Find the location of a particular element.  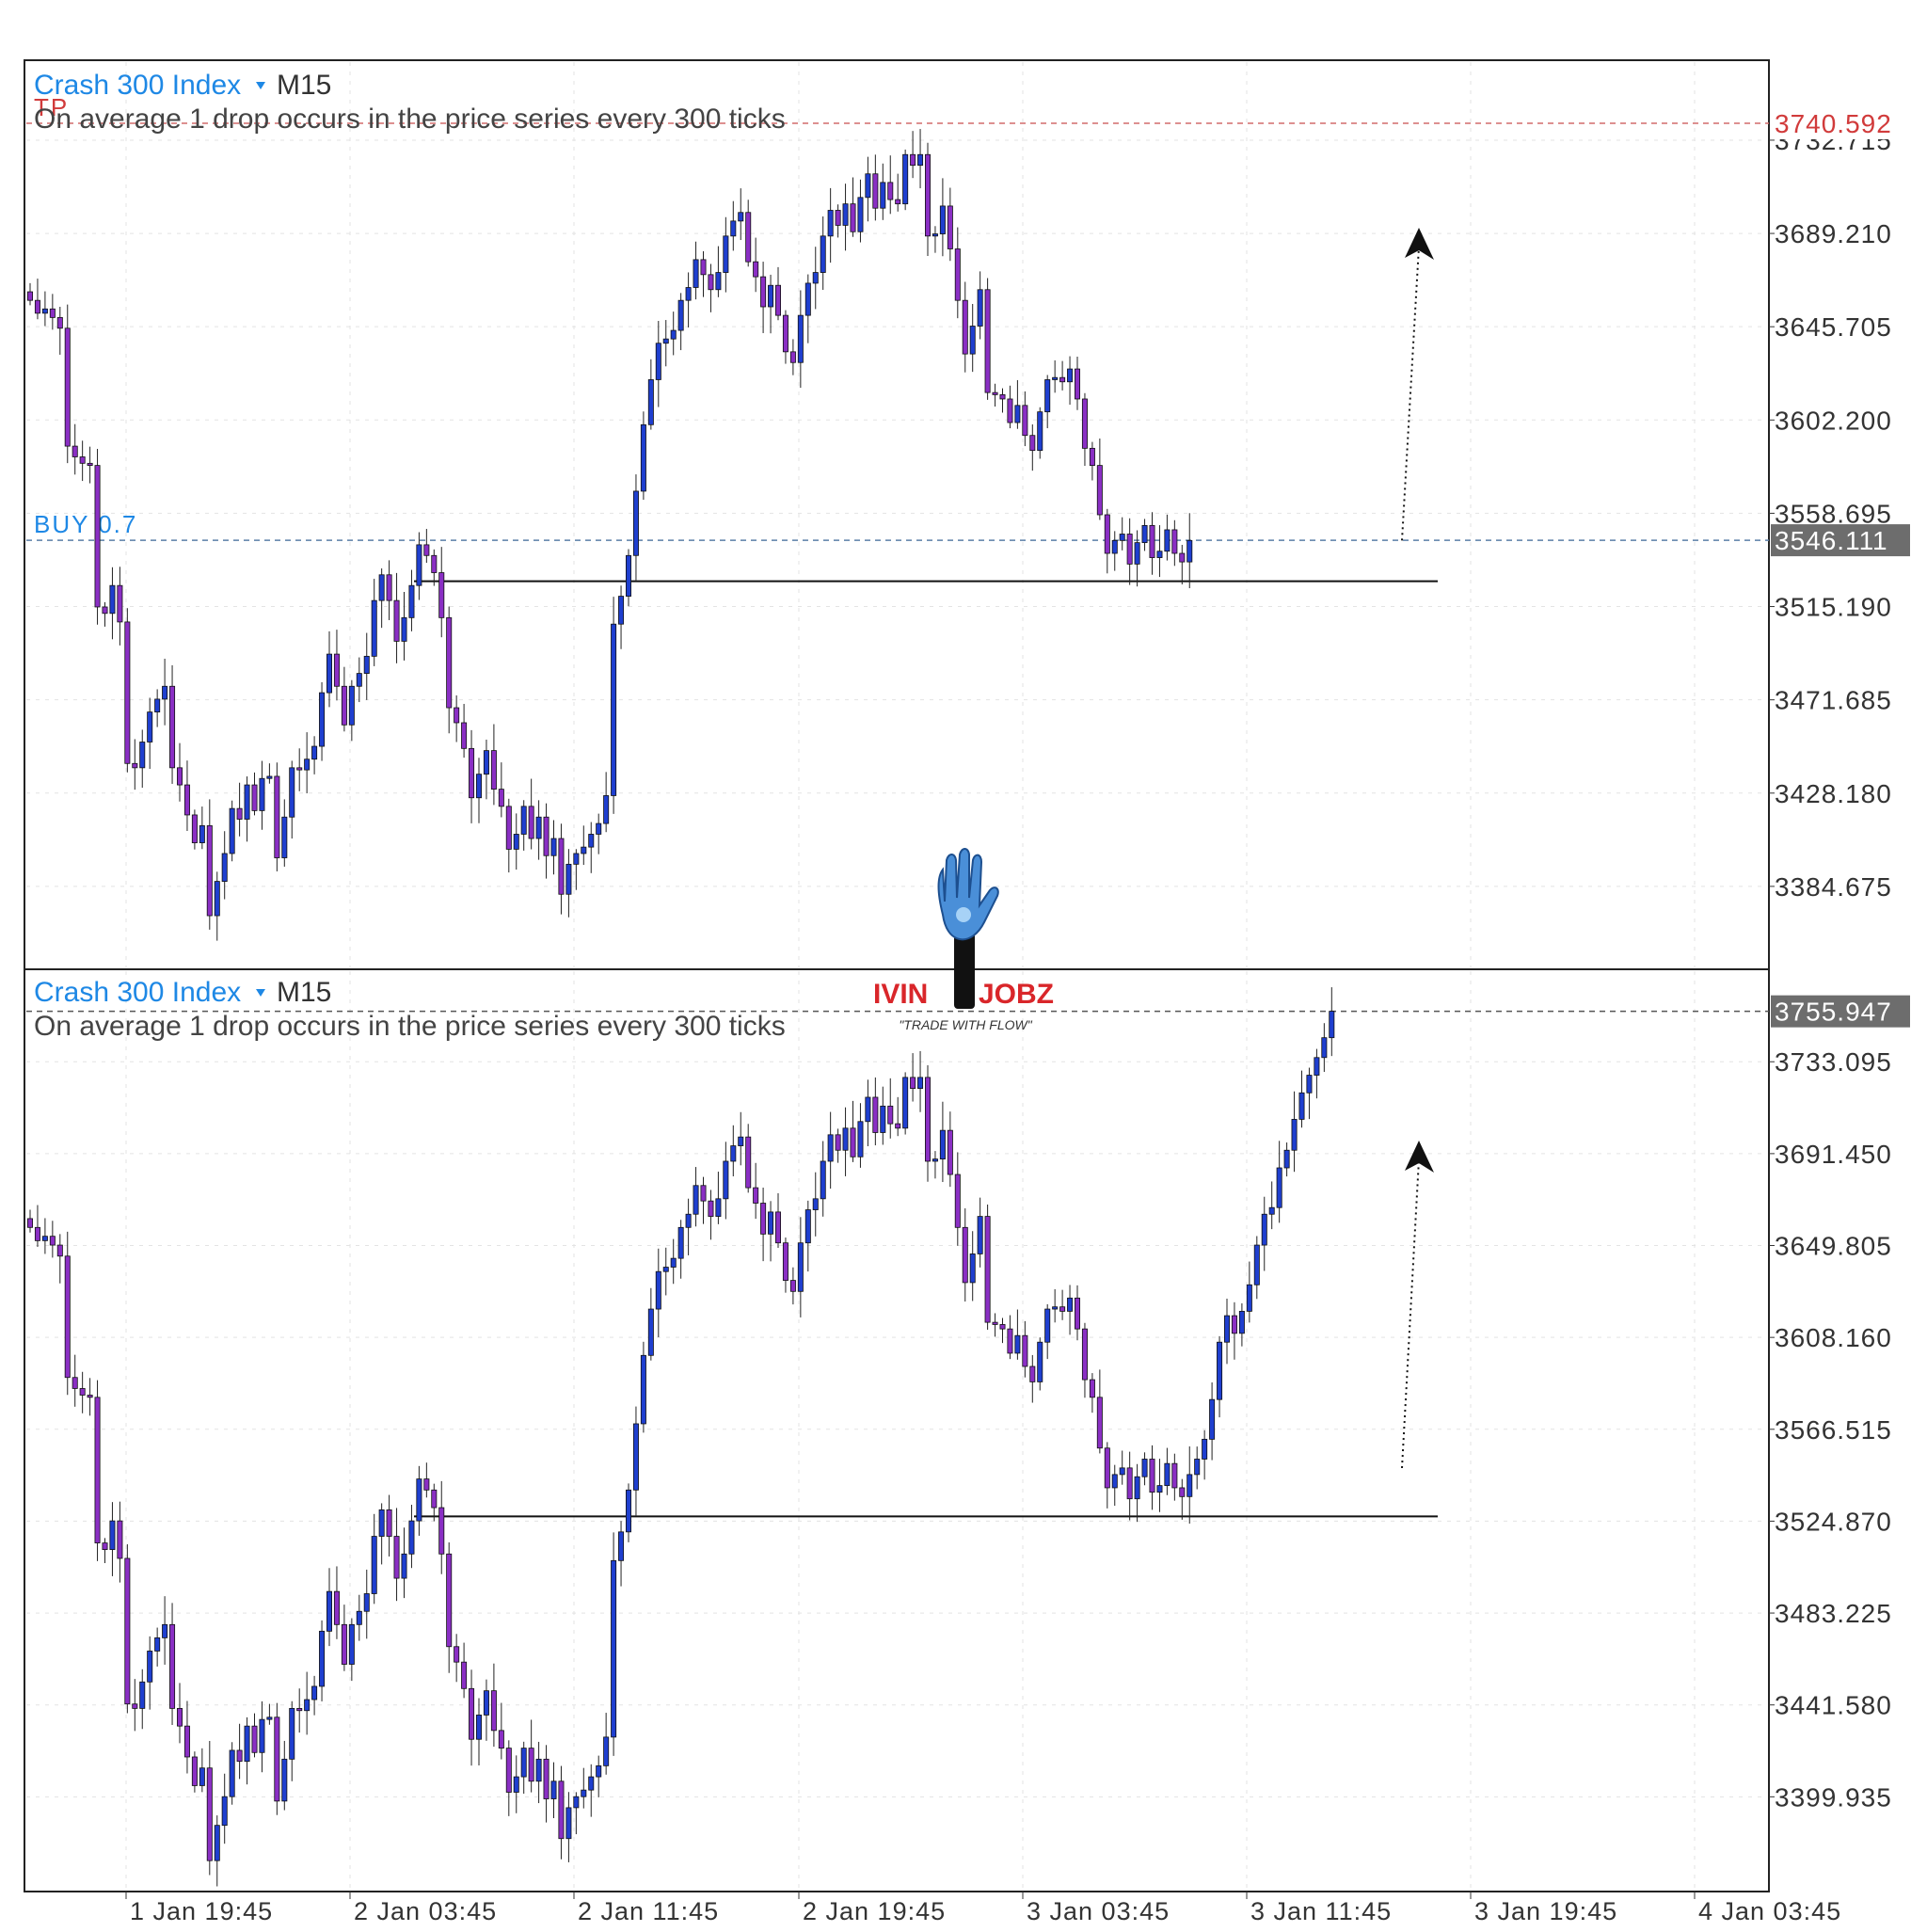

arrow-head-icon is located at coordinates (1419, 1157).